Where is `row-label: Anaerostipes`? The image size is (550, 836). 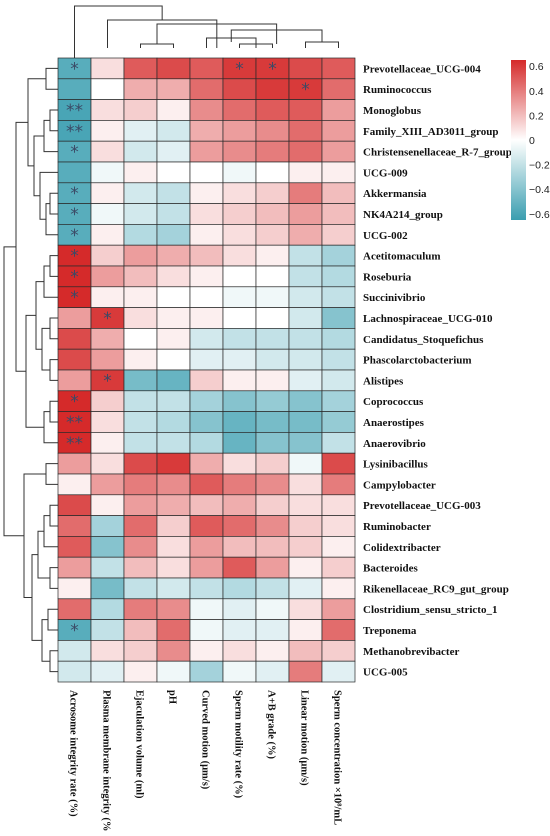
row-label: Anaerostipes is located at coordinates (394, 423).